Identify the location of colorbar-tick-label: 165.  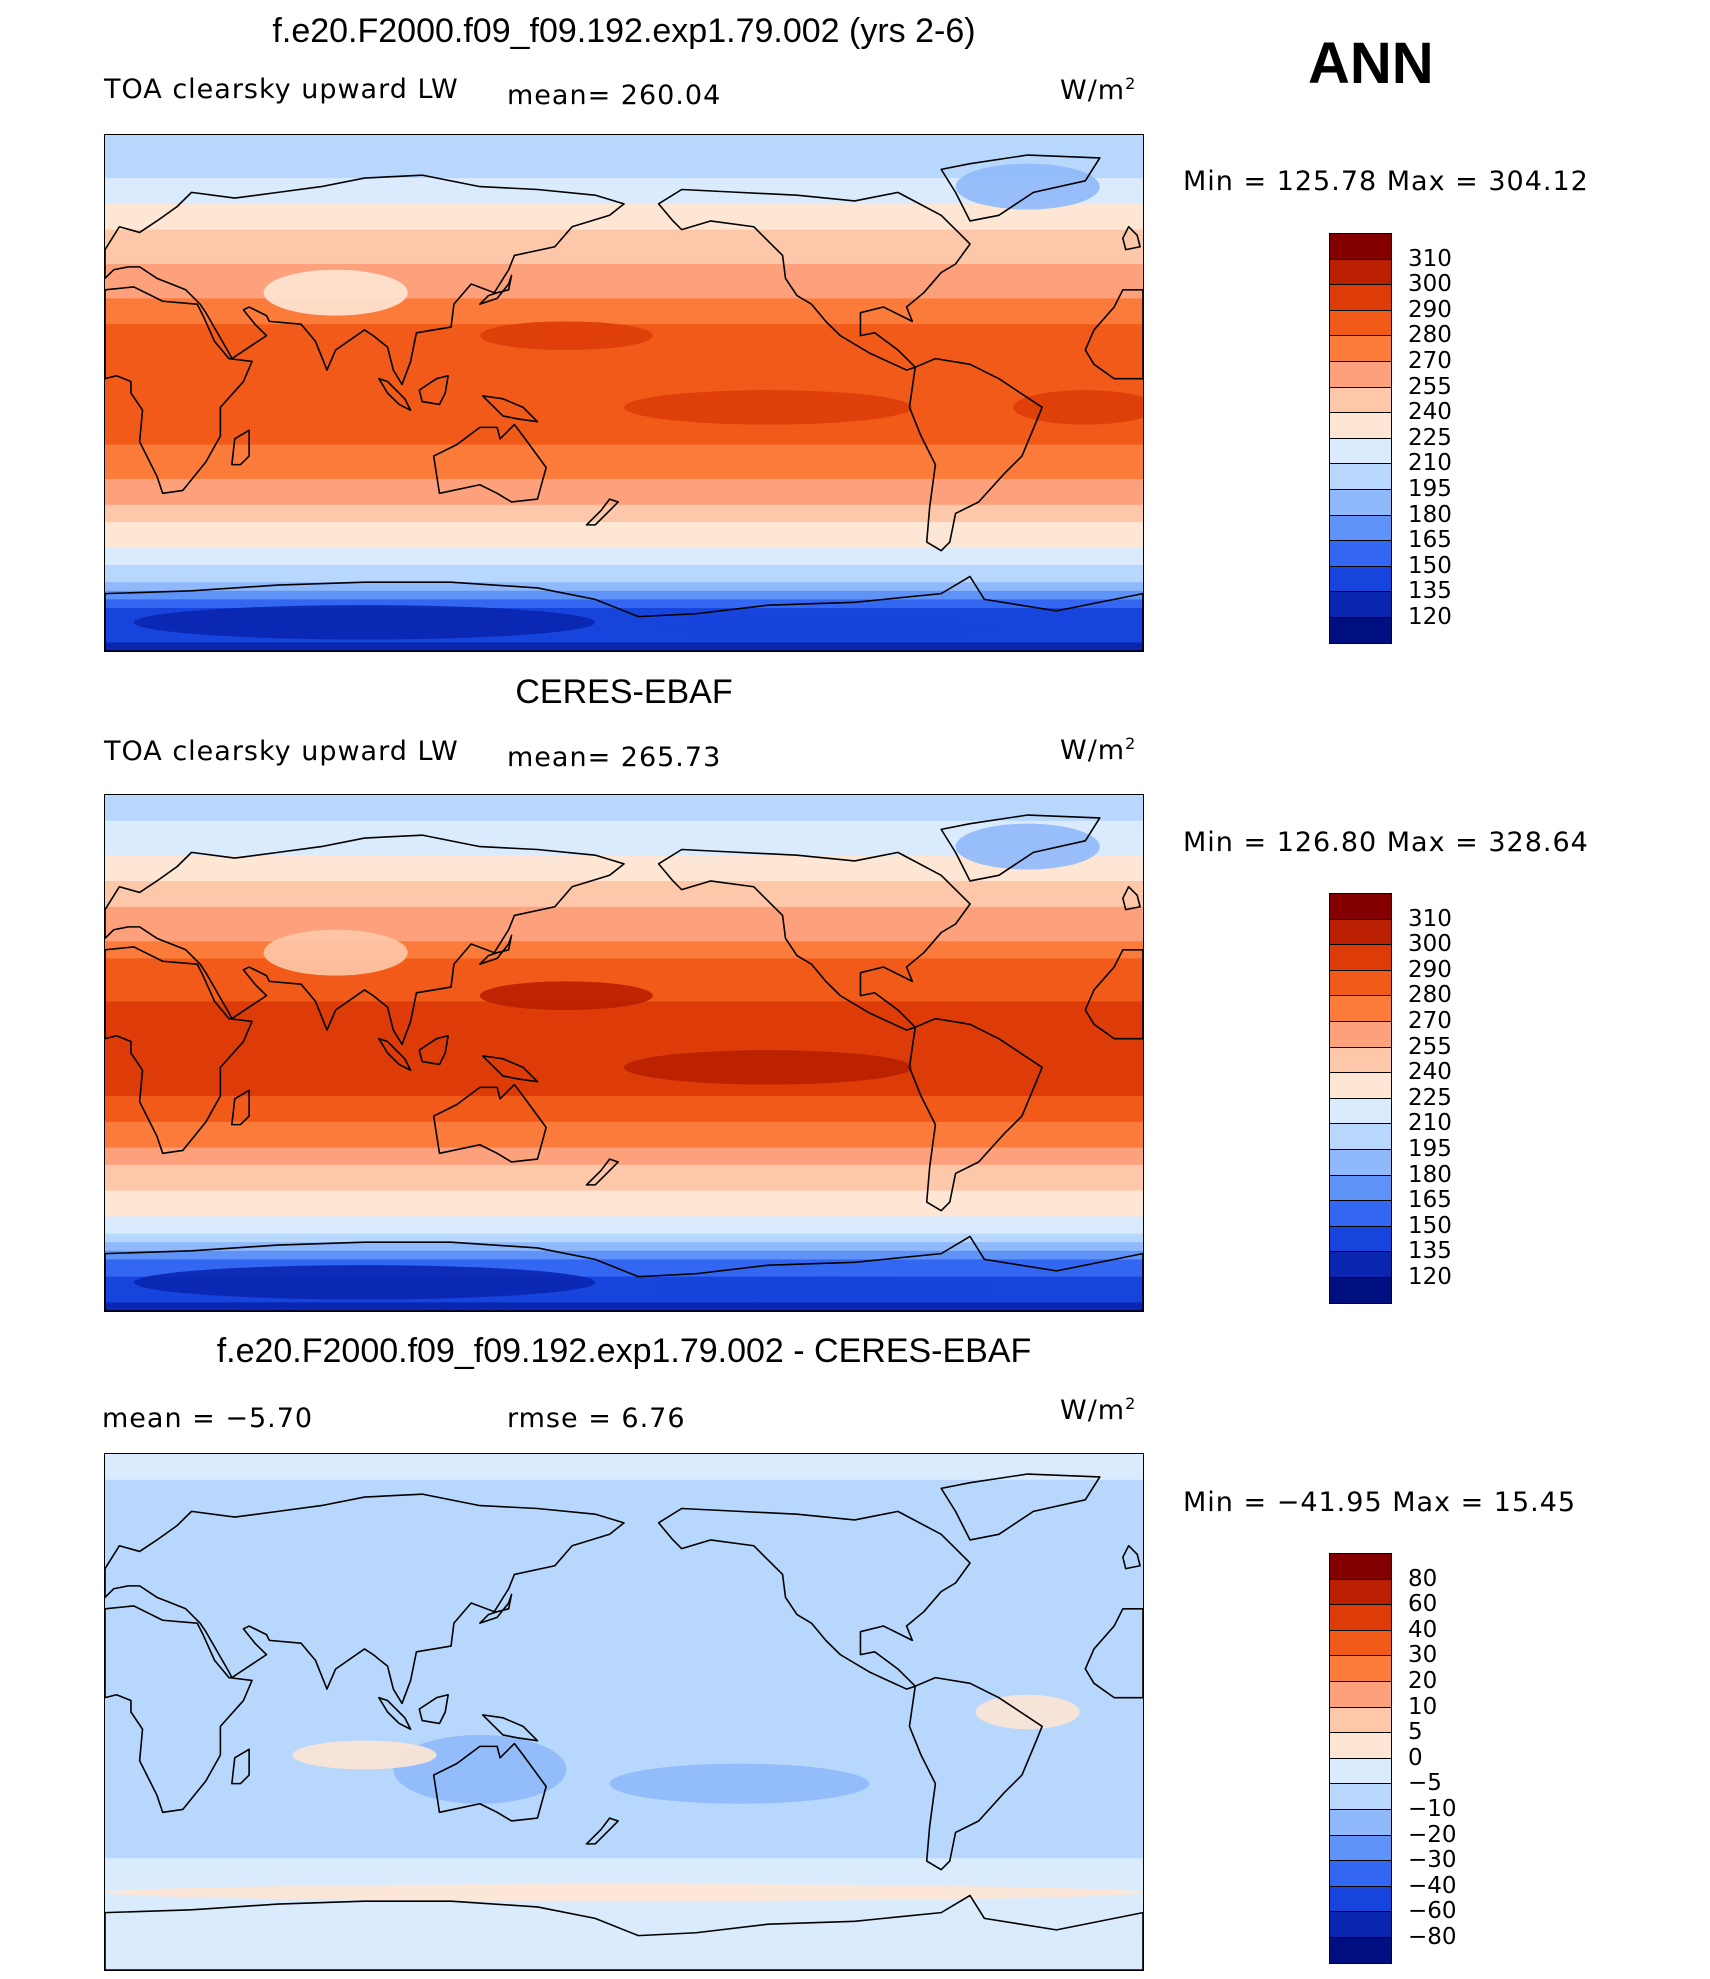
(1430, 1200).